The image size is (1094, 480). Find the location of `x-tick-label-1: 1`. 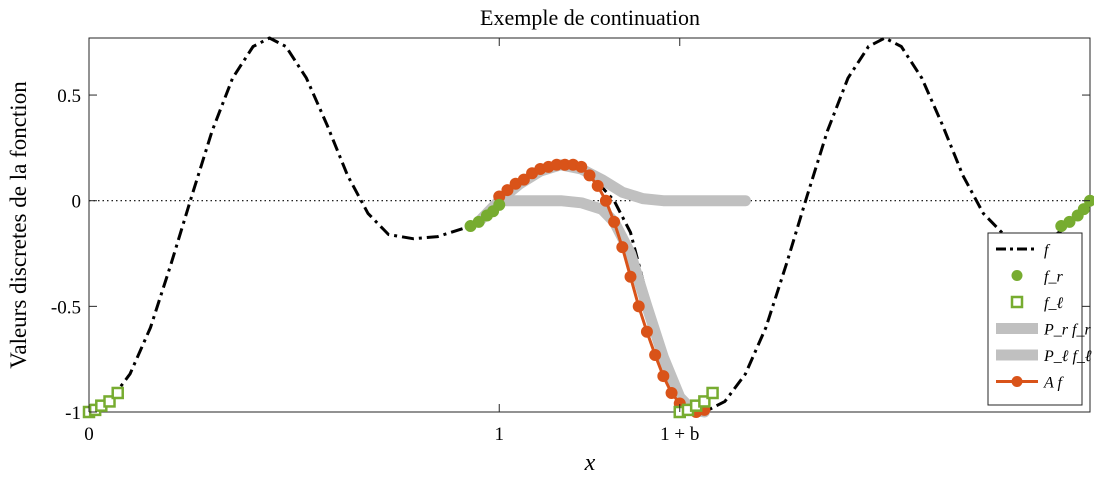

x-tick-label-1: 1 is located at coordinates (499, 434).